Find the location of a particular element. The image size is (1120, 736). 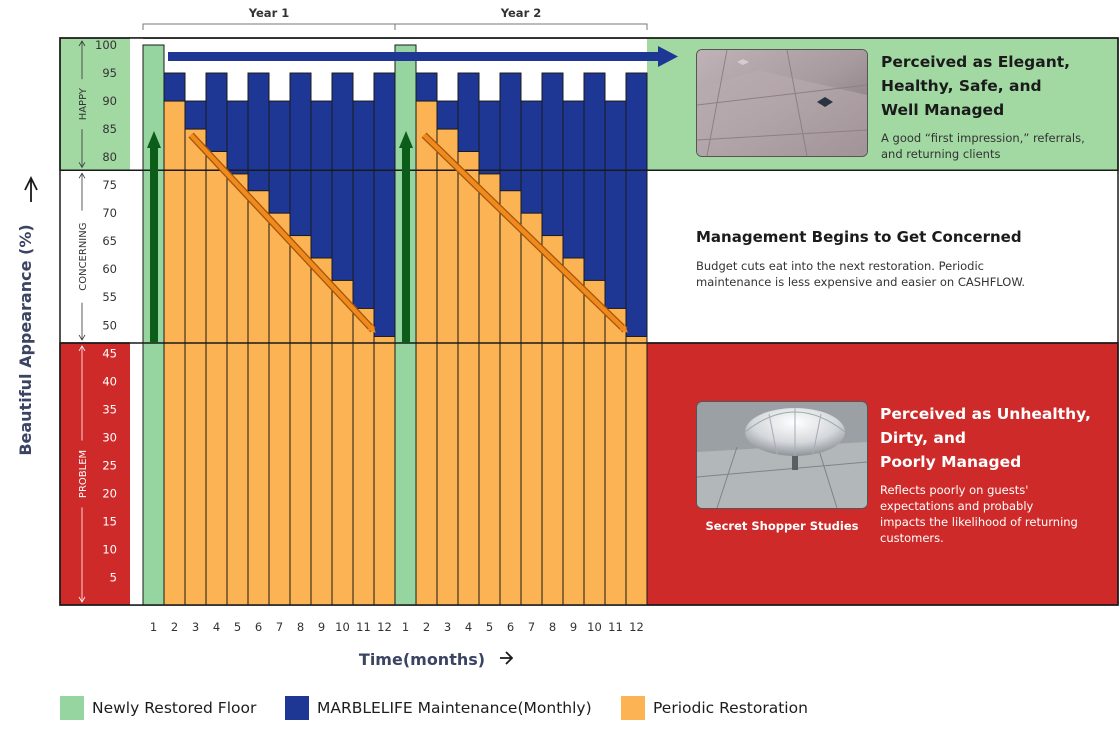

happy-title-line: Healthy, Safe, and is located at coordinates (961, 86).